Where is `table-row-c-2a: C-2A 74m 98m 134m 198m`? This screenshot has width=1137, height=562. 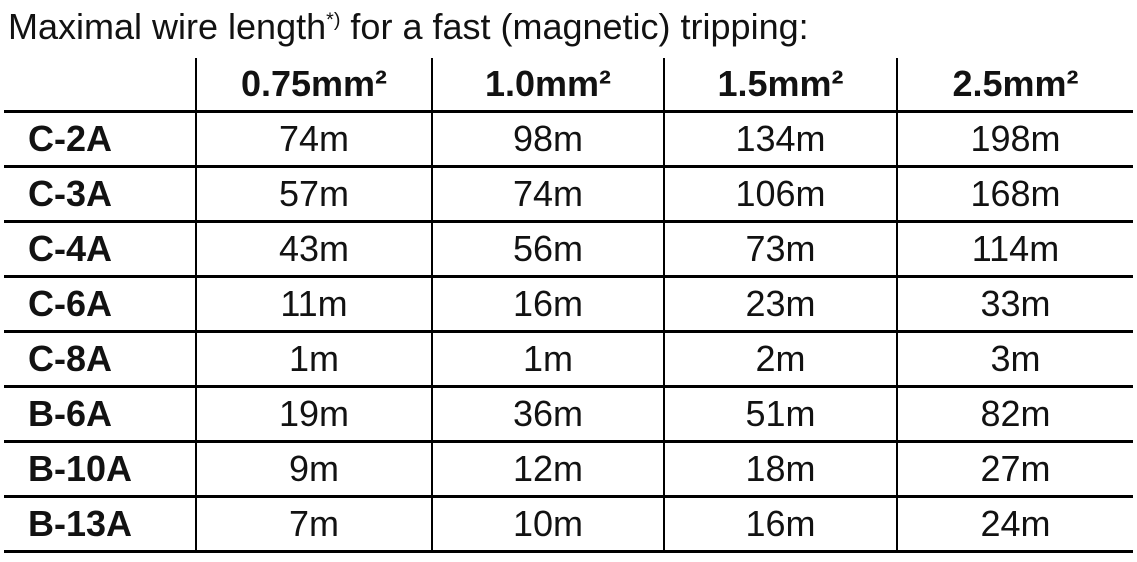 table-row-c-2a: C-2A 74m 98m 134m 198m is located at coordinates (568, 139).